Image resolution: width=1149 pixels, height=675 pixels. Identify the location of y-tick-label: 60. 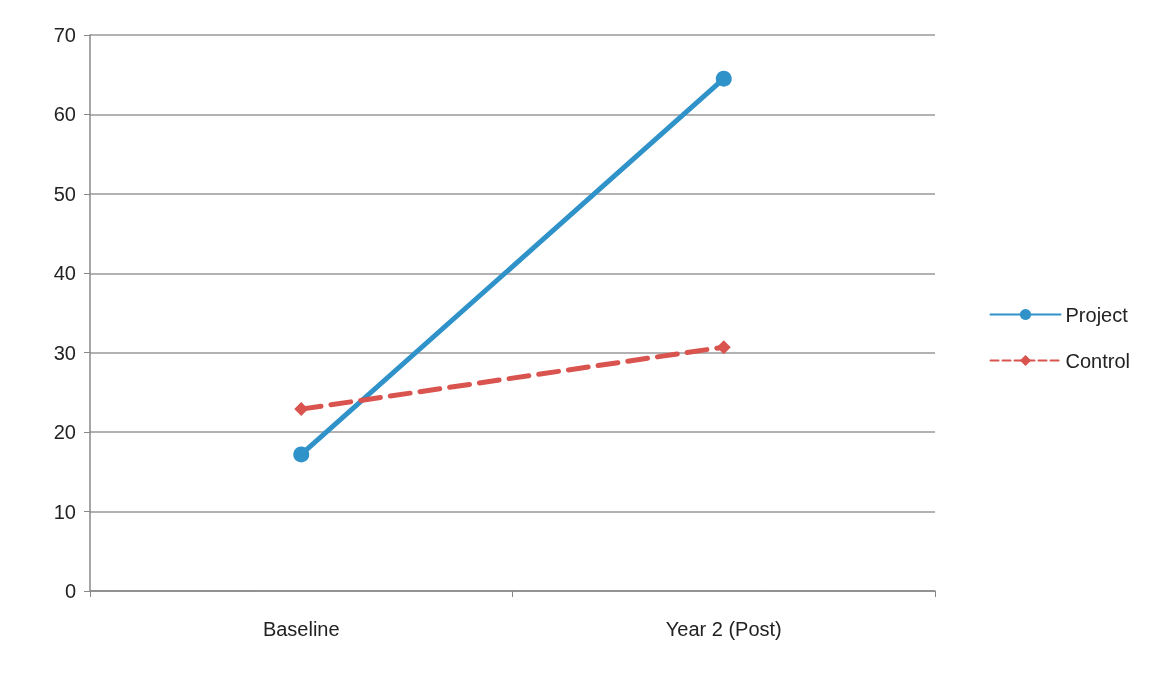
(64, 114).